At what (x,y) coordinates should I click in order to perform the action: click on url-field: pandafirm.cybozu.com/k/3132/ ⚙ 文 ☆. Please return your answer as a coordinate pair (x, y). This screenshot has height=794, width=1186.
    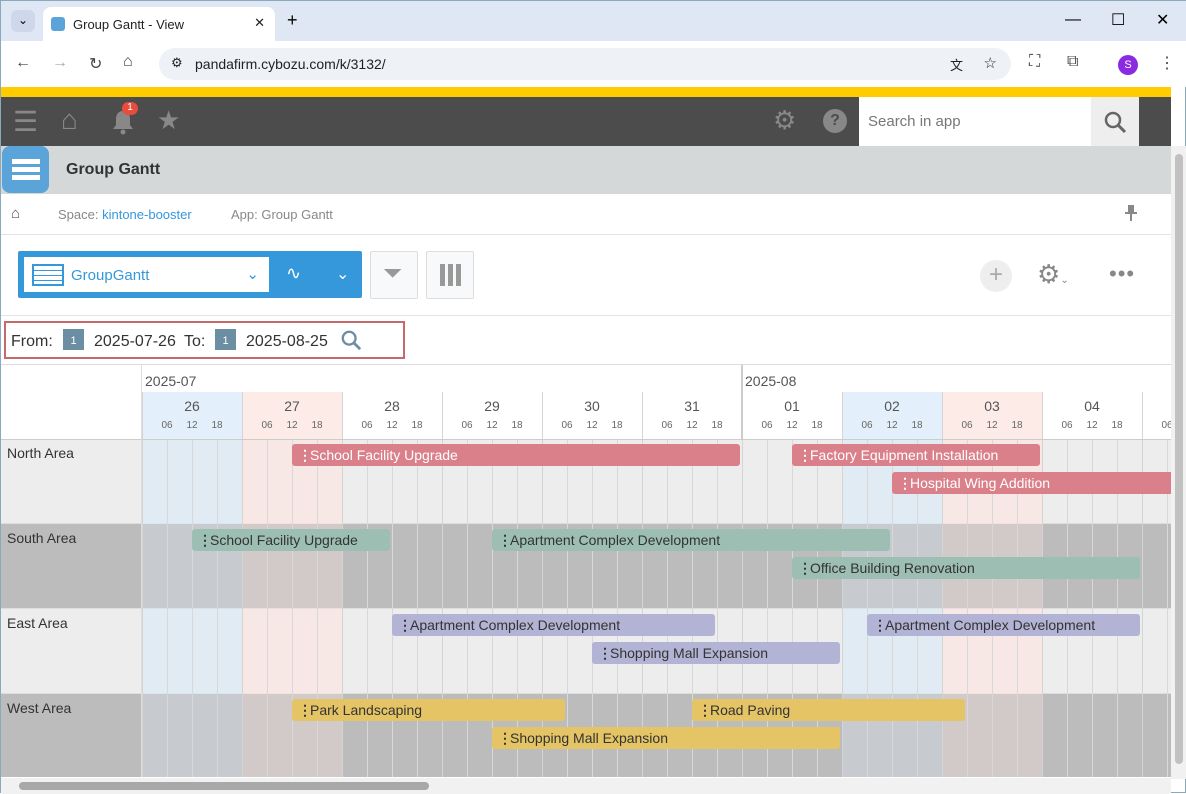
    Looking at the image, I should click on (585, 64).